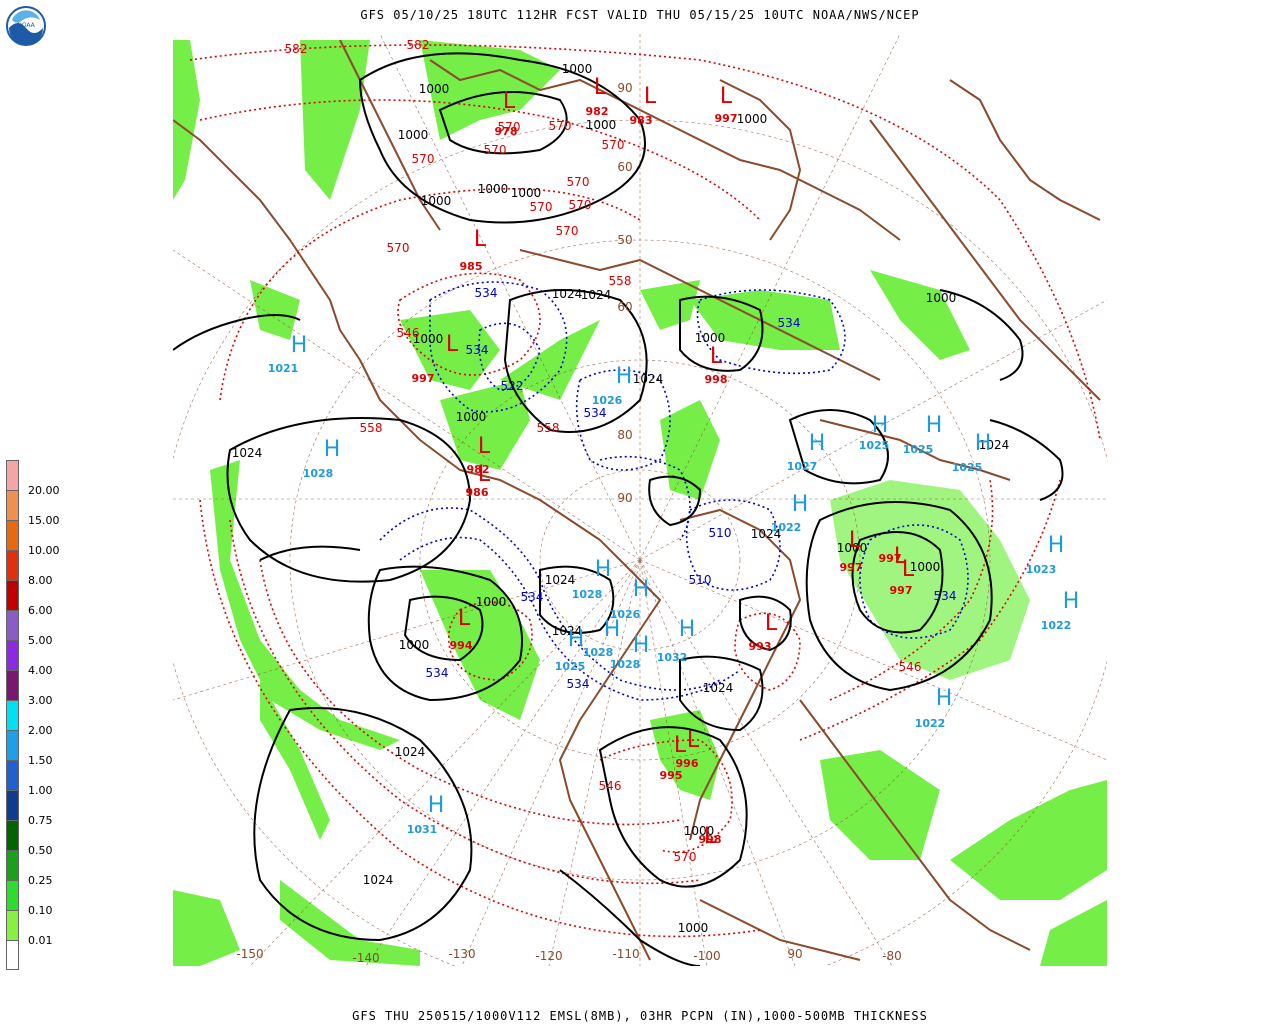 The height and width of the screenshot is (1024, 1280). I want to click on legend-label: 2.00, so click(40, 730).